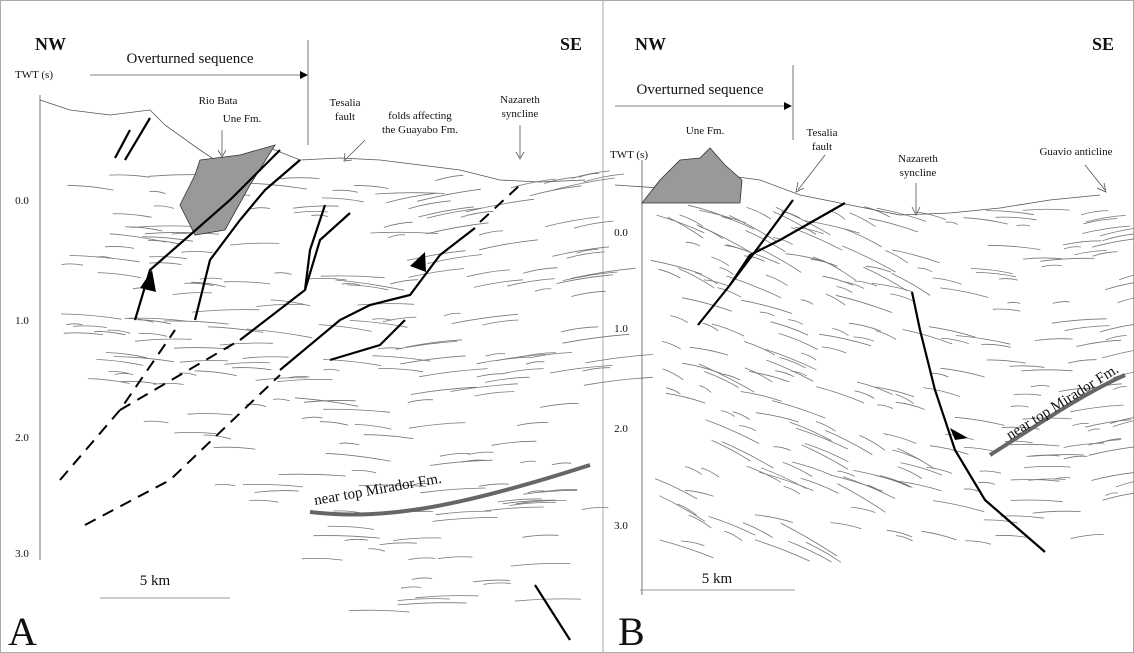  Describe the element at coordinates (345, 110) in the screenshot. I see `tesalia-label: Tesalia fault` at that location.